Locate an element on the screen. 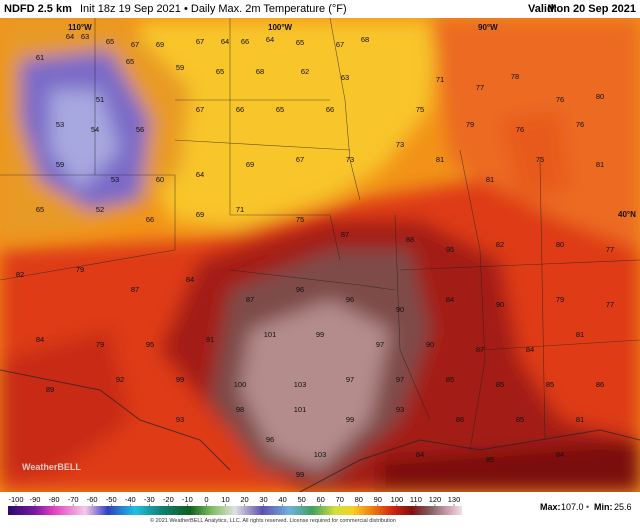 Image resolution: width=640 pixels, height=531 pixels. temperature-label: 62 is located at coordinates (305, 71).